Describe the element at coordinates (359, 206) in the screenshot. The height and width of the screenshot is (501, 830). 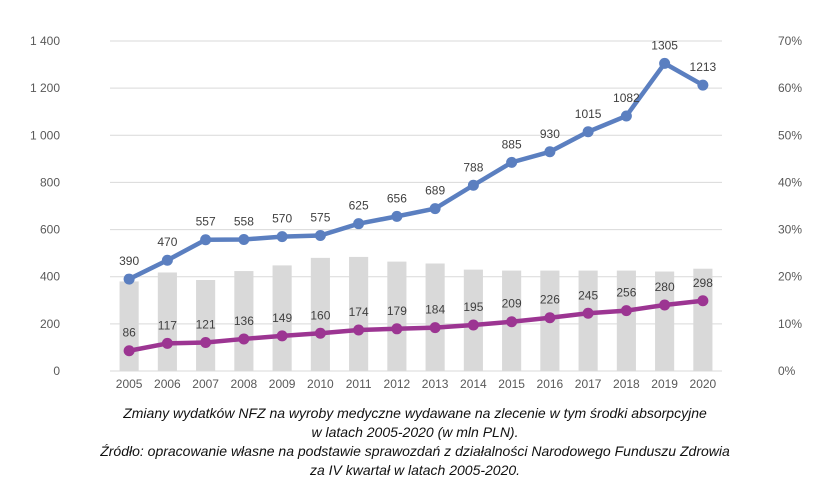
I see `data-label: 625` at that location.